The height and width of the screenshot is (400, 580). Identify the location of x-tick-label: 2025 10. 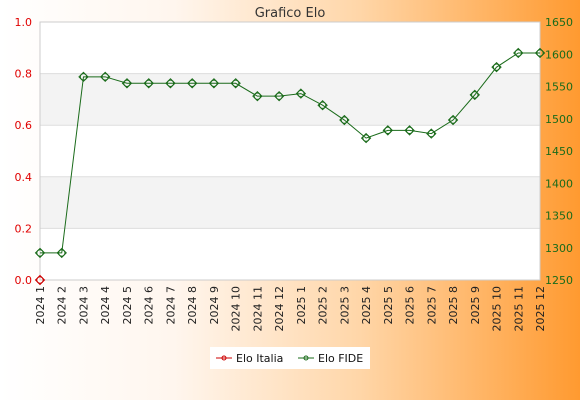
(497, 309).